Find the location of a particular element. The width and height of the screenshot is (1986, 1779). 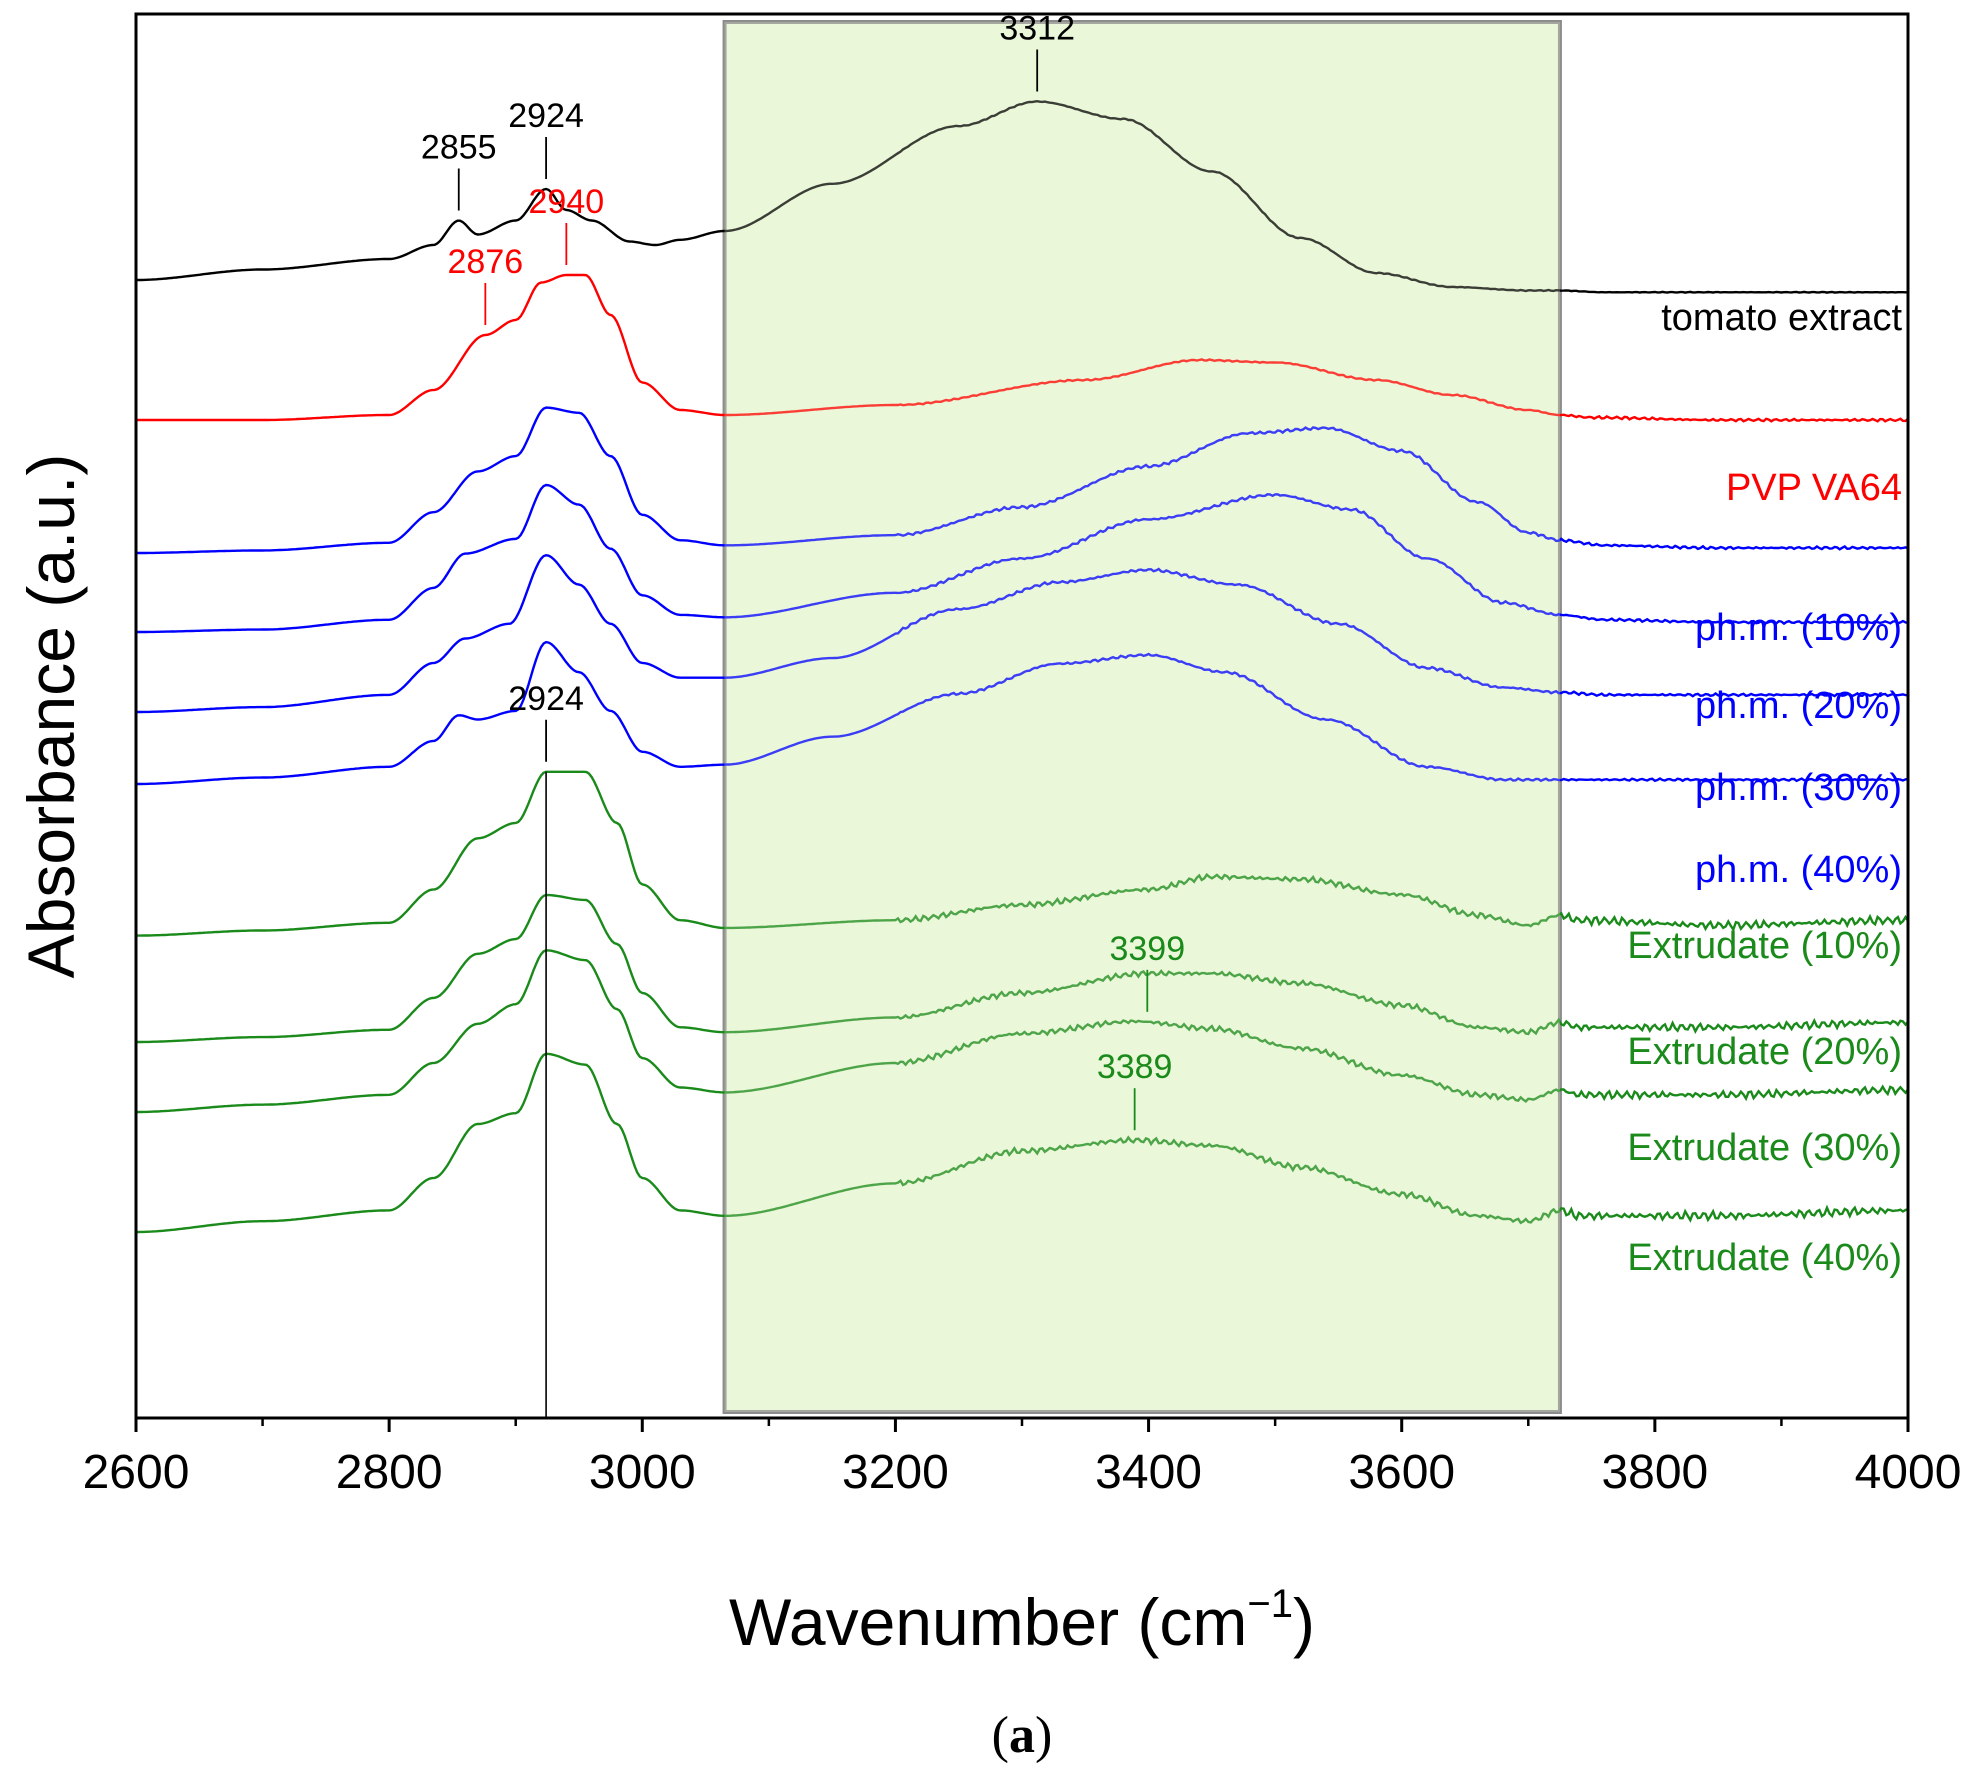

x-tick-label-1: 2800 is located at coordinates (389, 1472).